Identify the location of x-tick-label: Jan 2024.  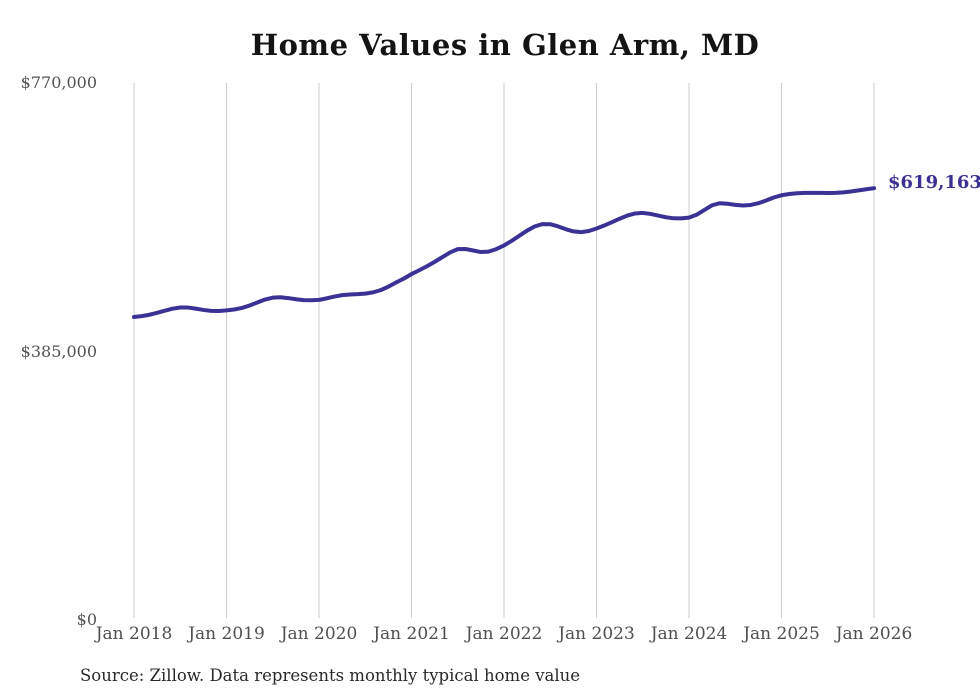
(689, 634).